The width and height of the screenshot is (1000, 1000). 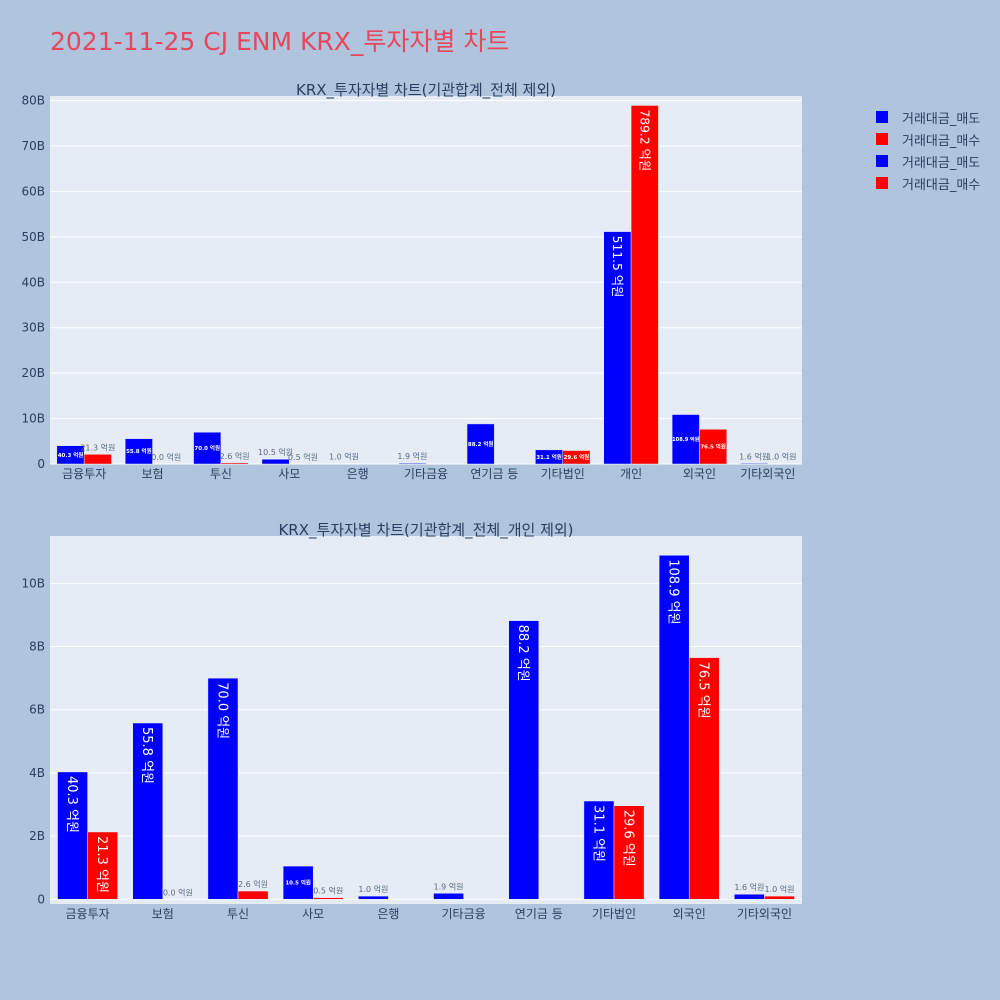 What do you see at coordinates (37, 710) in the screenshot?
I see `y-tick-label: 6B` at bounding box center [37, 710].